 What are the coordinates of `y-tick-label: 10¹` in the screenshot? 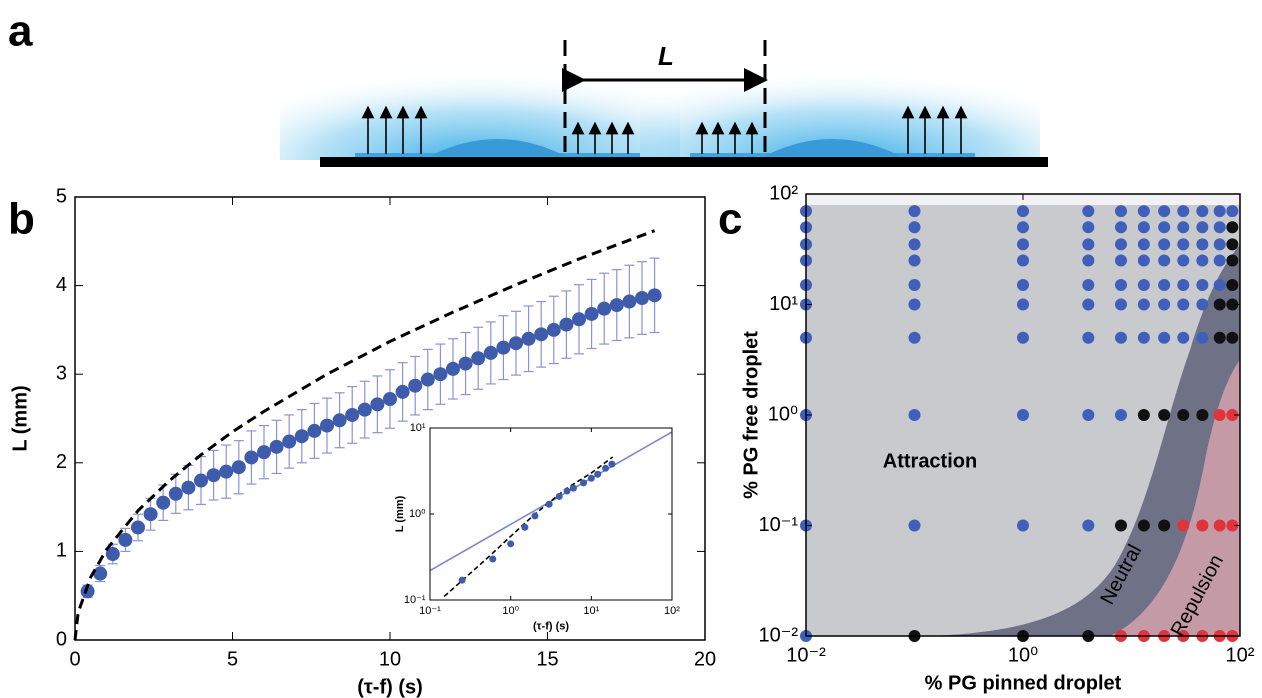 It's located at (783, 304).